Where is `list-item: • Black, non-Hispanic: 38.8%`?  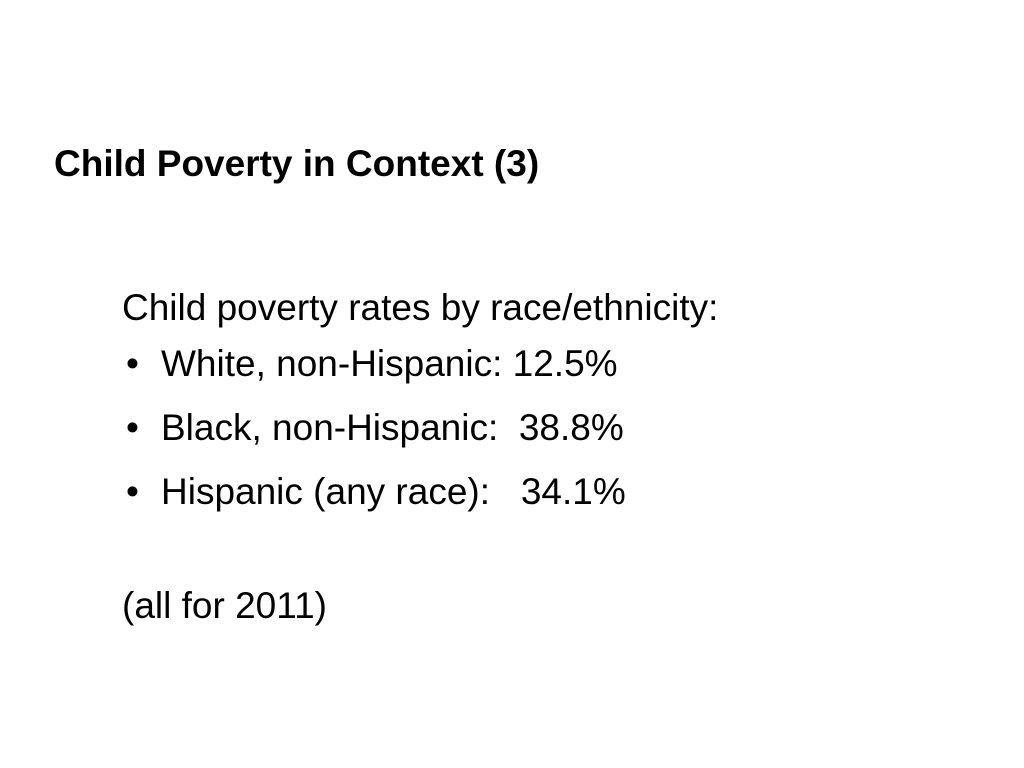
list-item: • Black, non-Hispanic: 38.8% is located at coordinates (420, 436).